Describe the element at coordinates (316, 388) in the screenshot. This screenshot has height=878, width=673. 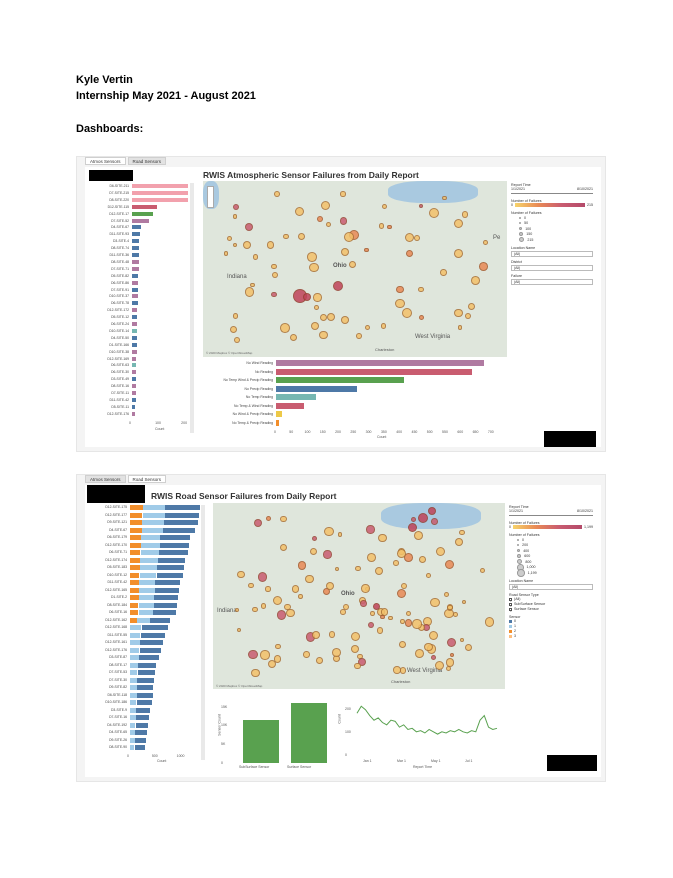
I see `failure-bar` at that location.